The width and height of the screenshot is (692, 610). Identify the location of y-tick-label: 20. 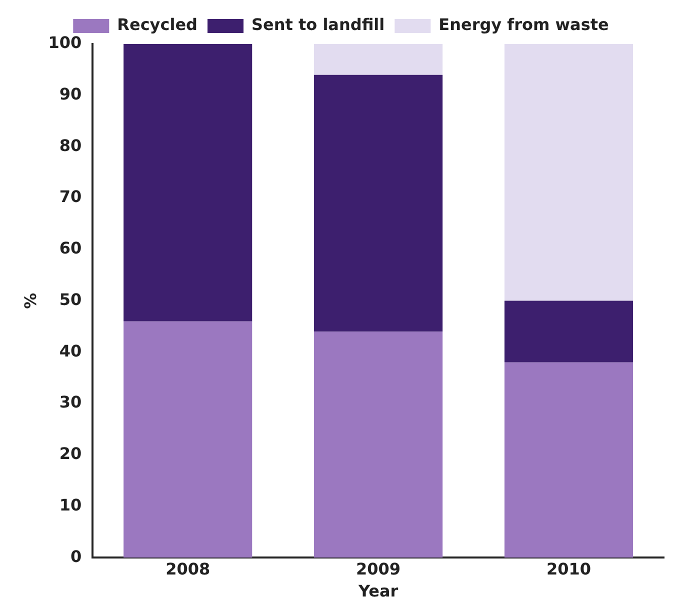
(70, 454).